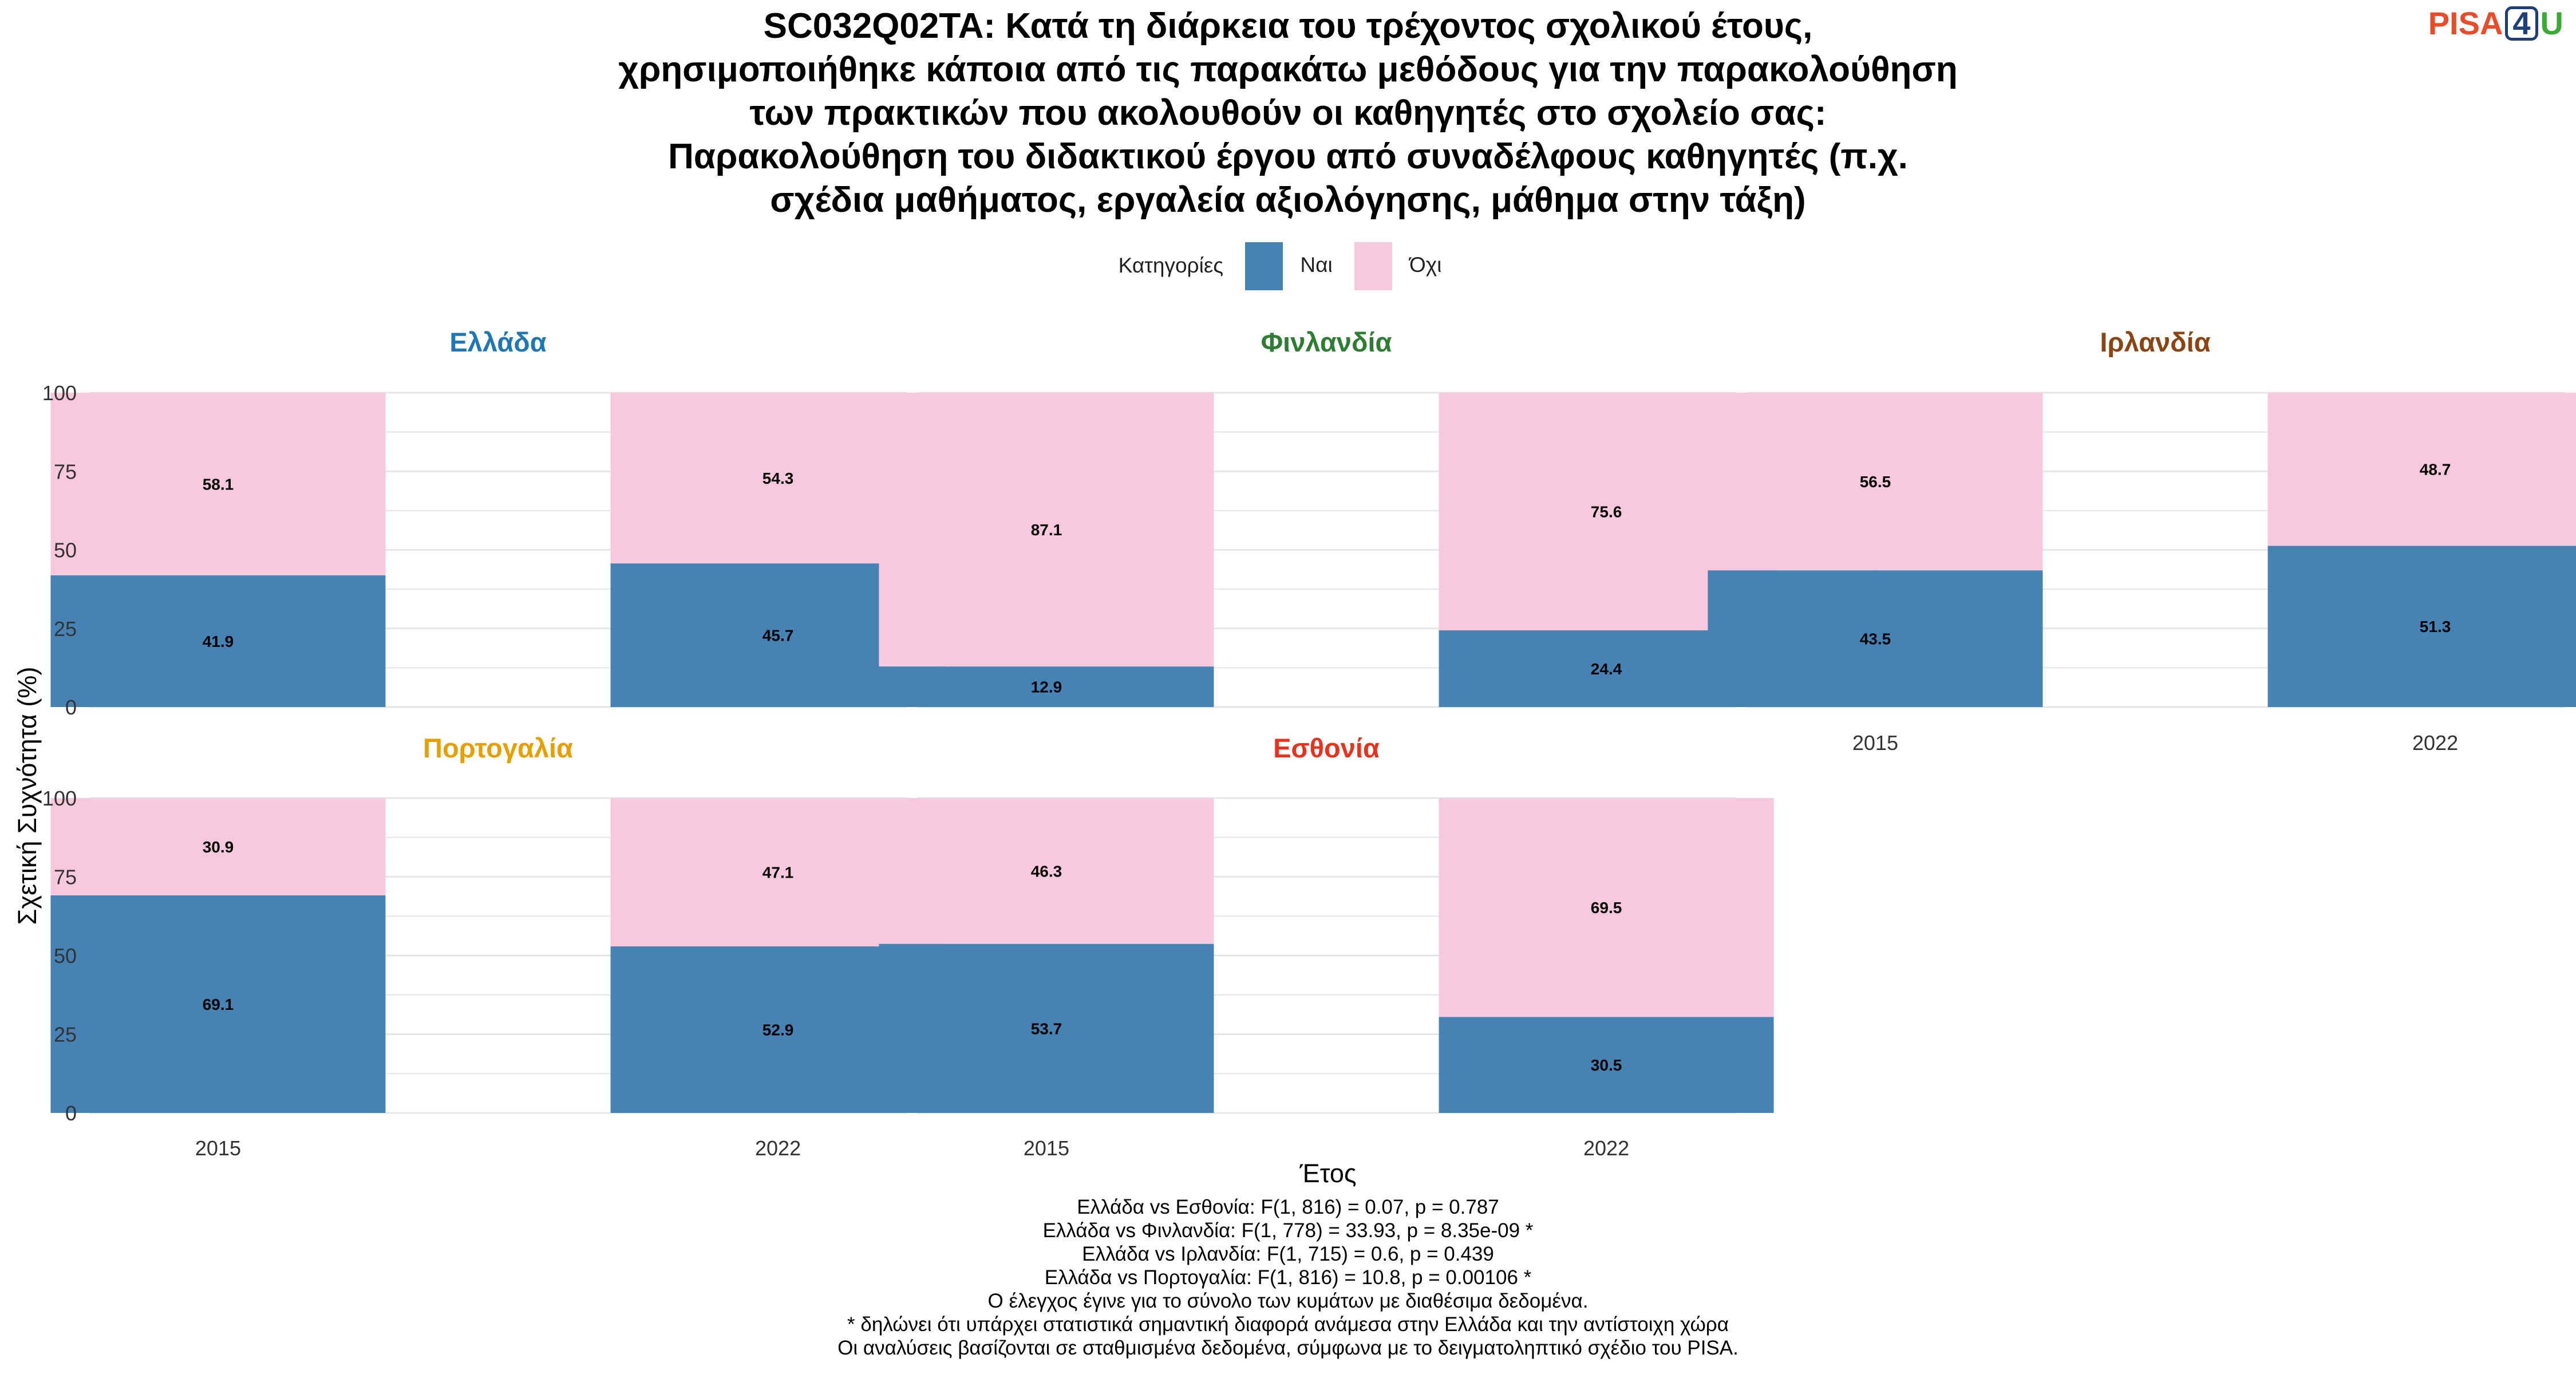 The width and height of the screenshot is (2576, 1374). I want to click on panel-3-y-tick-label: 50, so click(65, 956).